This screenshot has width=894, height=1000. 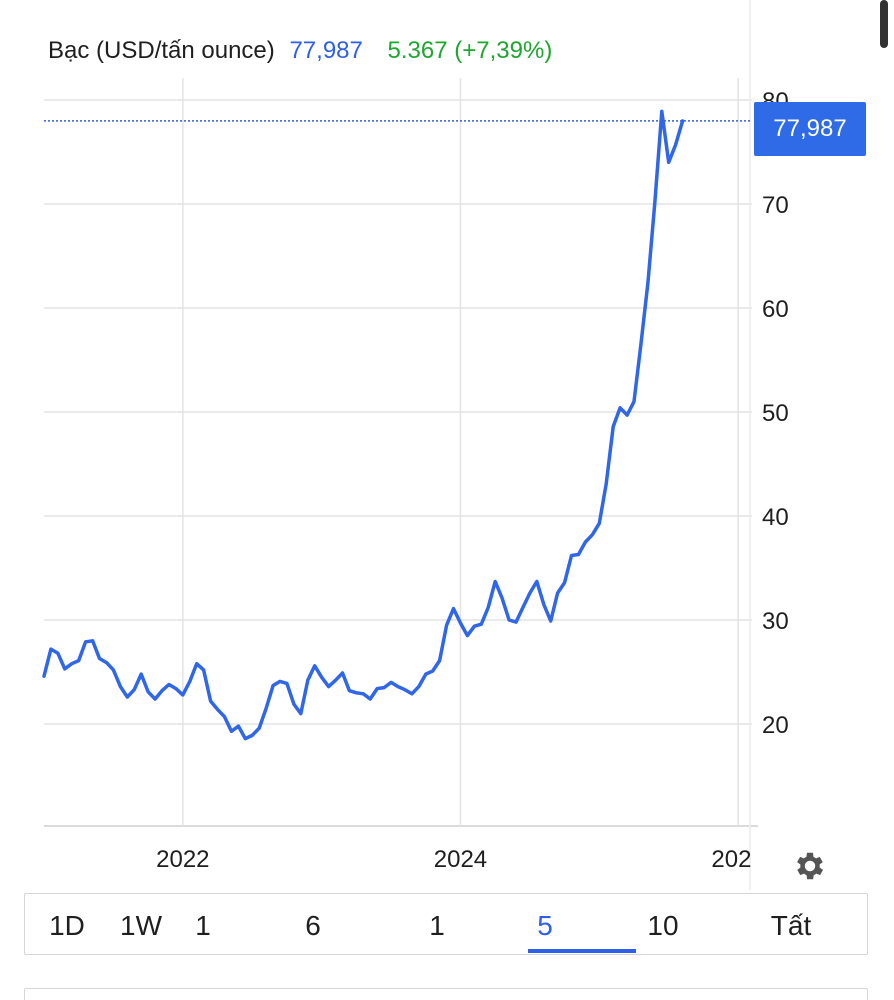 What do you see at coordinates (545, 925) in the screenshot?
I see `range-button-5-year: 5` at bounding box center [545, 925].